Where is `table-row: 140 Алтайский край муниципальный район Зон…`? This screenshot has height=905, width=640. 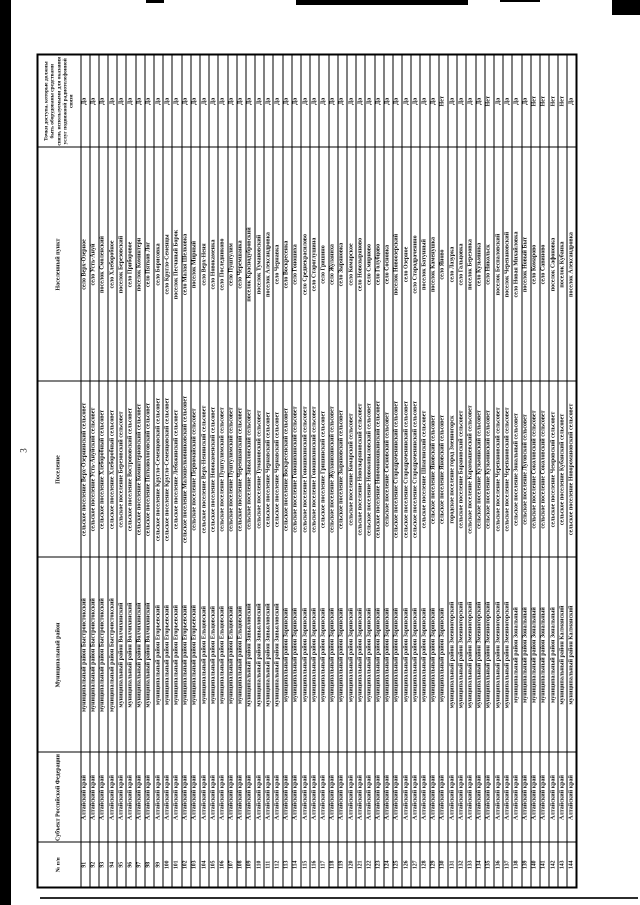 table-row: 140 Алтайский край муниципальный район Зон… is located at coordinates (535, 470).